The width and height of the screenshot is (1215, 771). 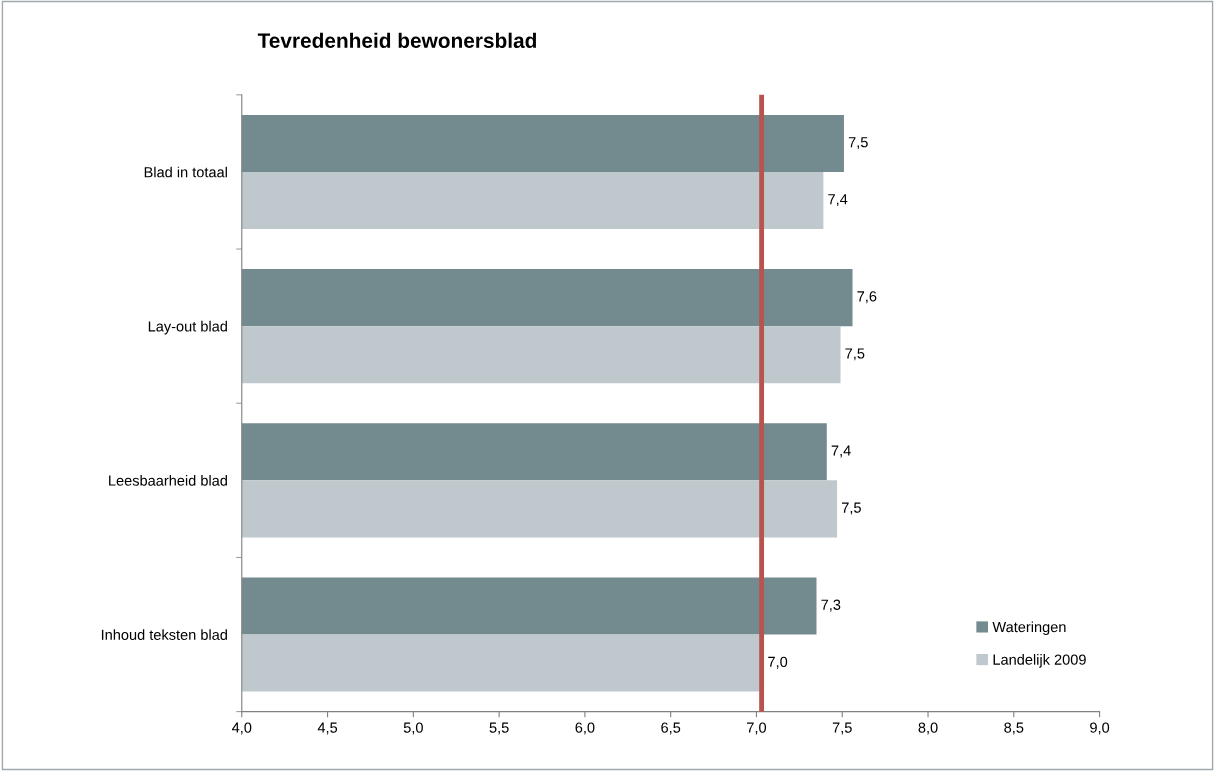 I want to click on data-label: 7,3, so click(x=831, y=605).